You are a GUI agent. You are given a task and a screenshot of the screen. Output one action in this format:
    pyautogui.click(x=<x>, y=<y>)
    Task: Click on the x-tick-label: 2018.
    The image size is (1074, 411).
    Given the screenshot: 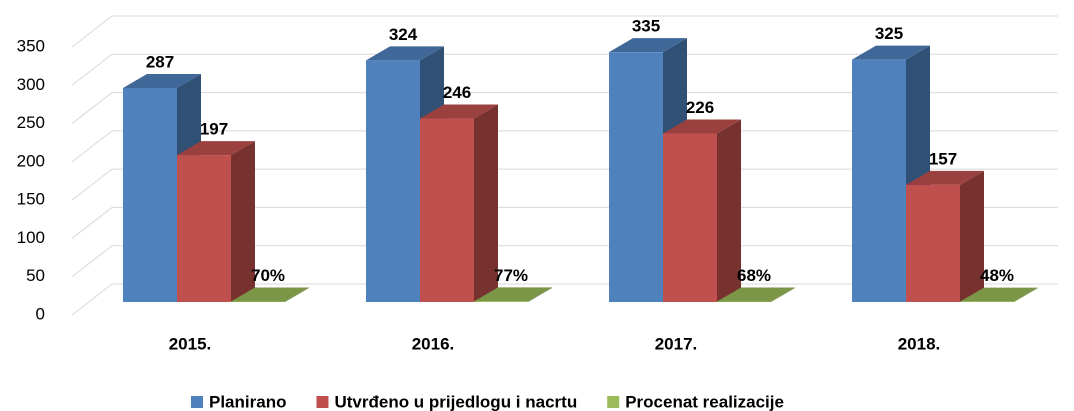 What is the action you would take?
    pyautogui.click(x=919, y=343)
    